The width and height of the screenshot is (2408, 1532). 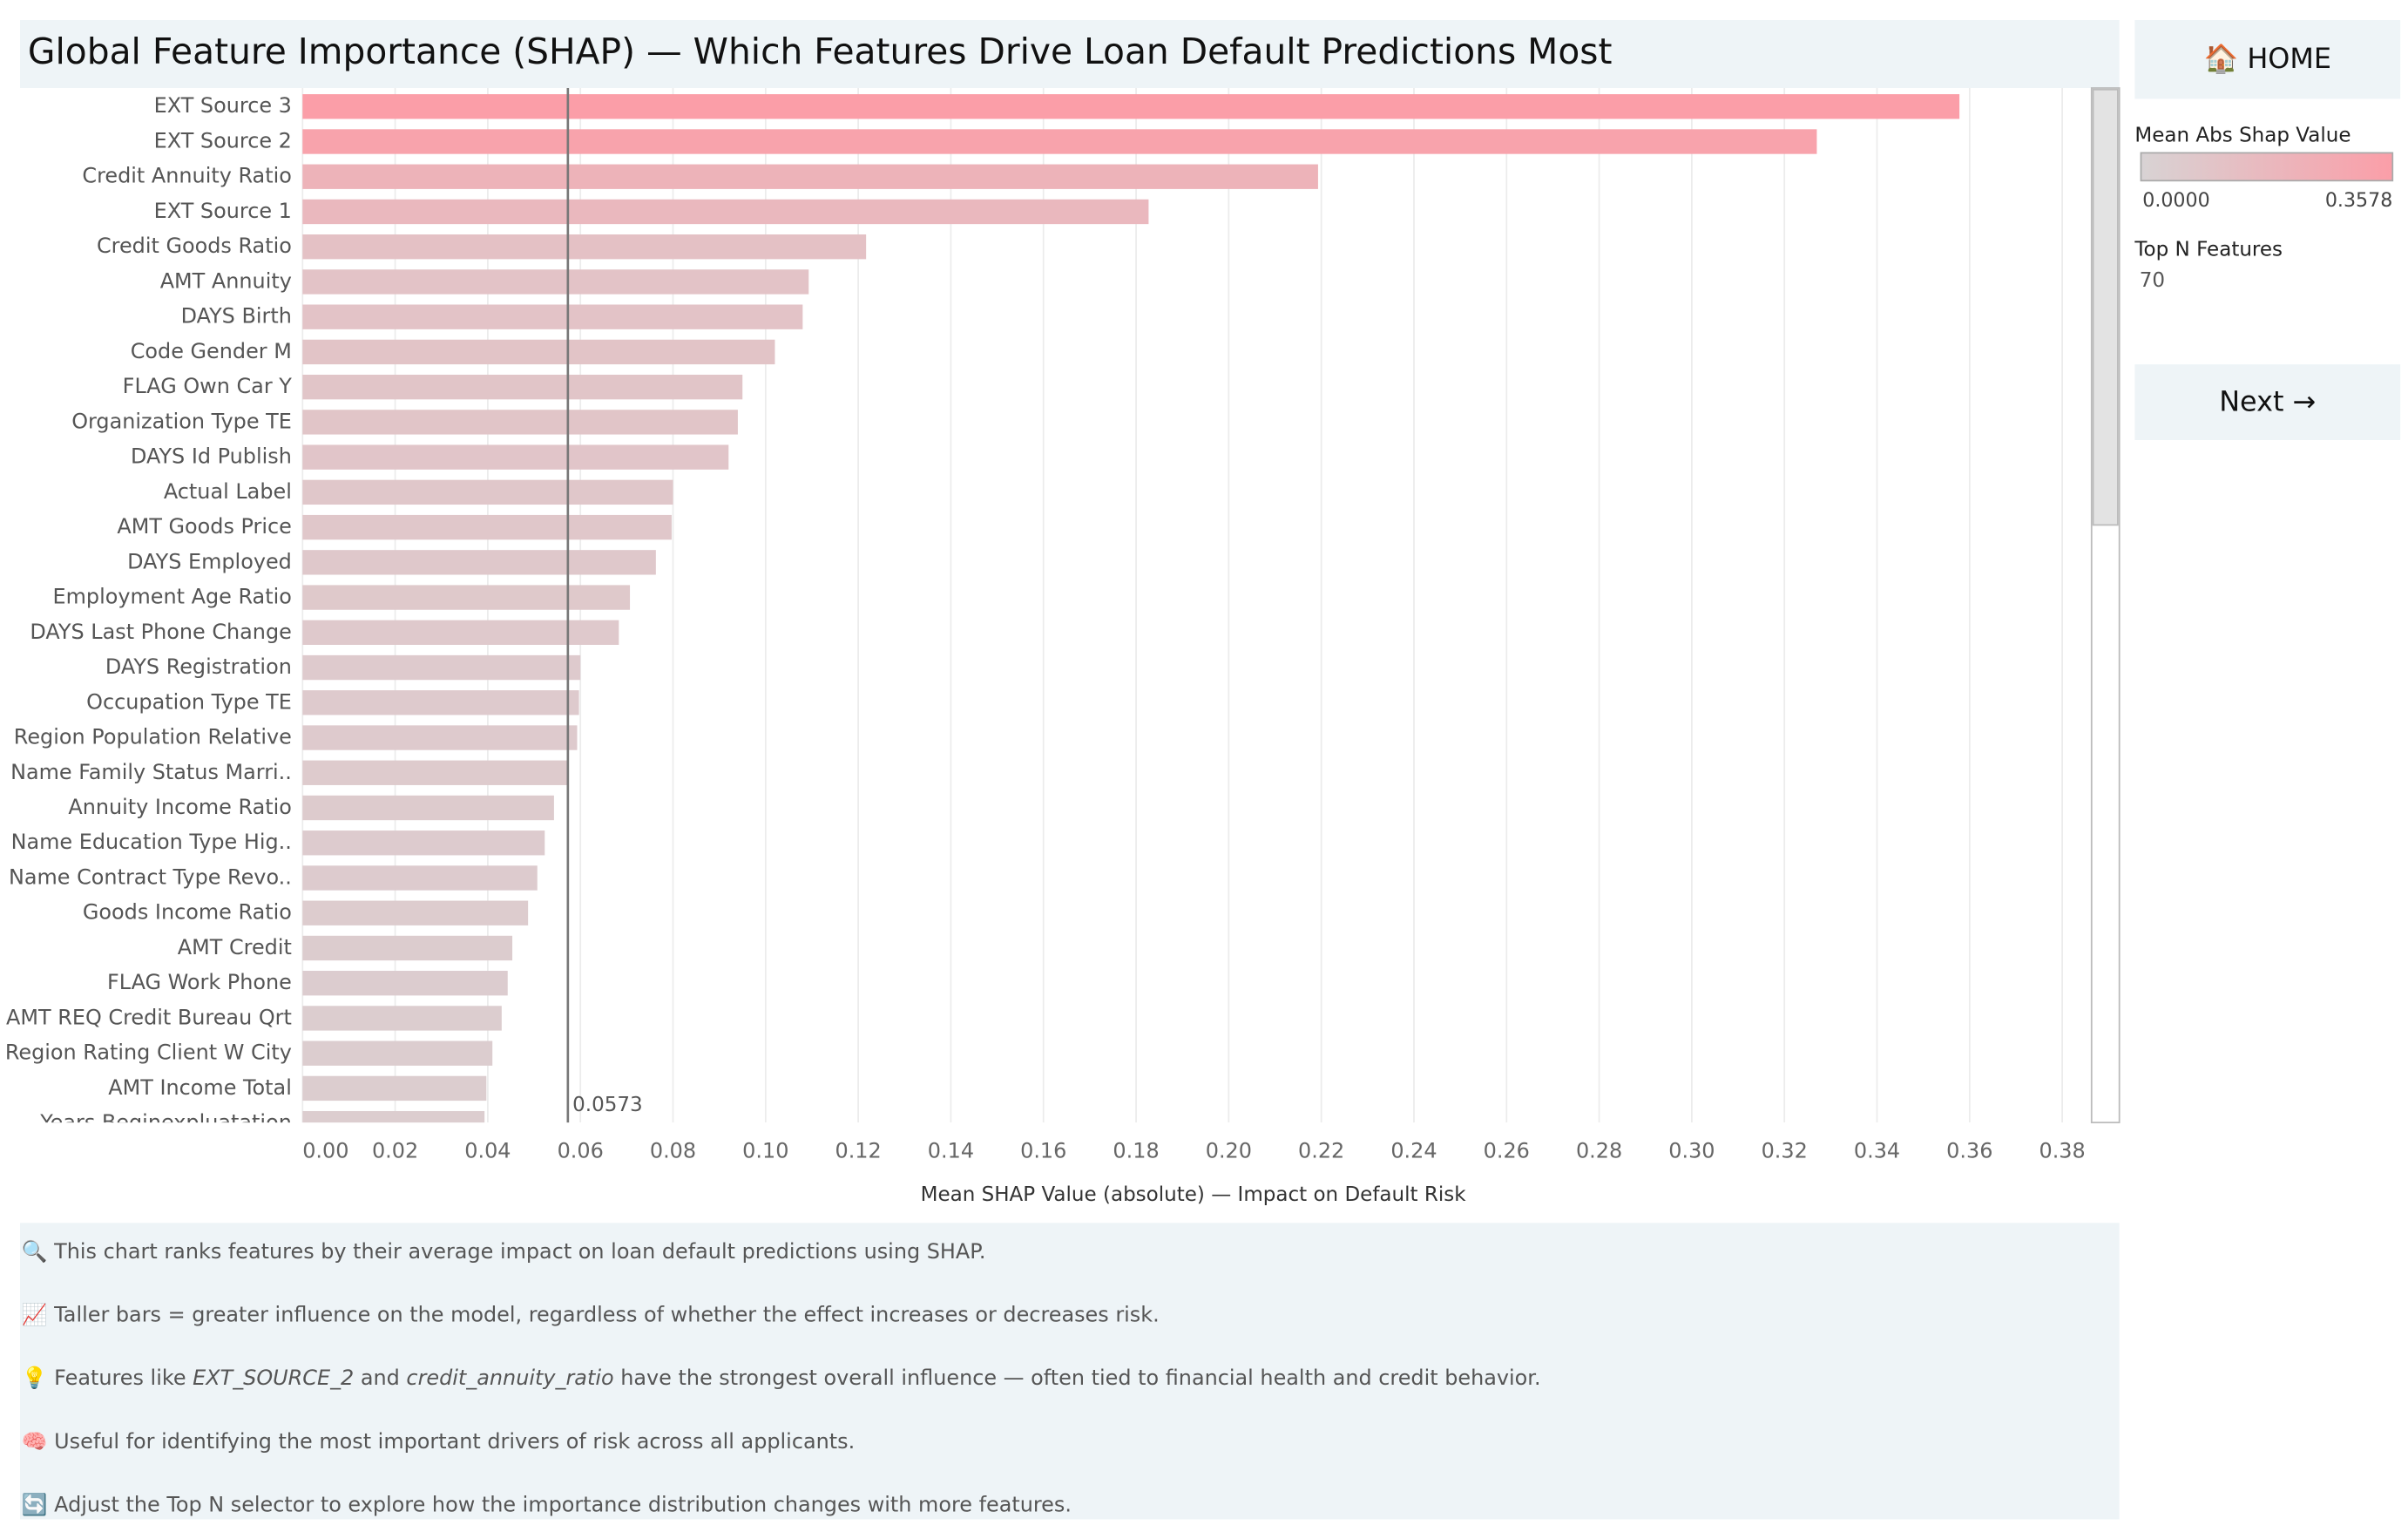 I want to click on y-tick-label: Annuity Income Ratio, so click(x=180, y=807).